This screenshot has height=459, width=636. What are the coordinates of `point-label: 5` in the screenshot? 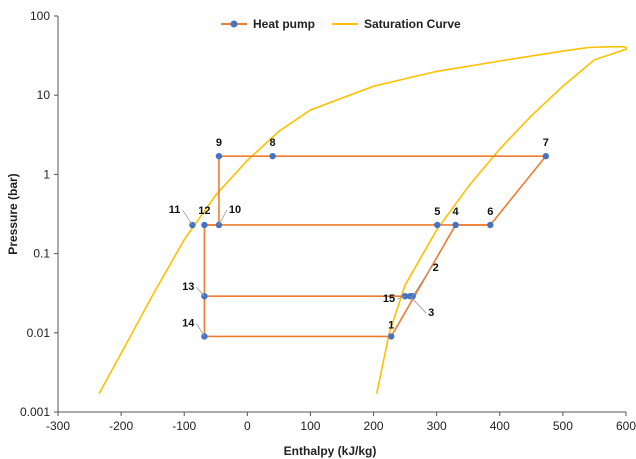 It's located at (437, 212).